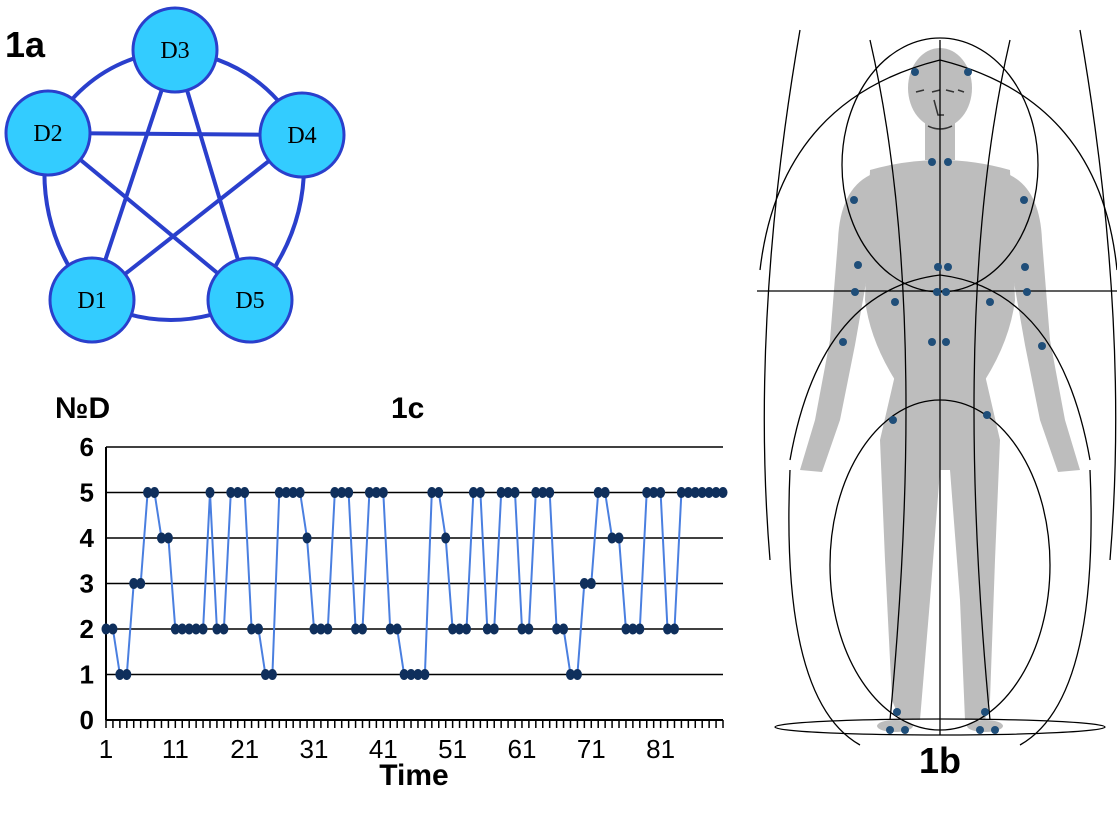 This screenshot has height=814, width=1117. Describe the element at coordinates (938, 107) in the screenshot. I see `face-nose` at that location.